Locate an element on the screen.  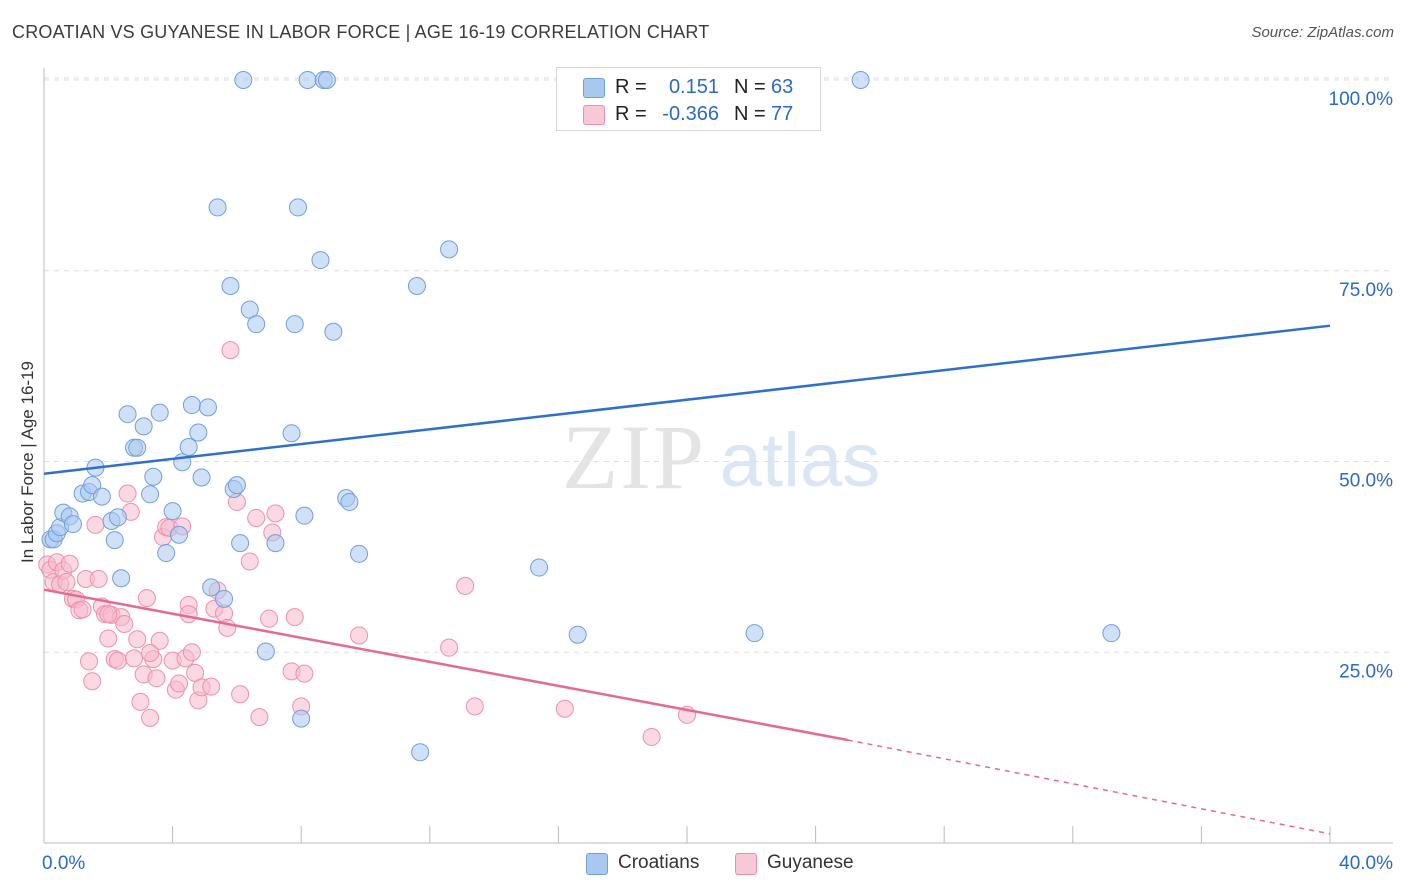
guyanese-trend-extension is located at coordinates (1089, 787).